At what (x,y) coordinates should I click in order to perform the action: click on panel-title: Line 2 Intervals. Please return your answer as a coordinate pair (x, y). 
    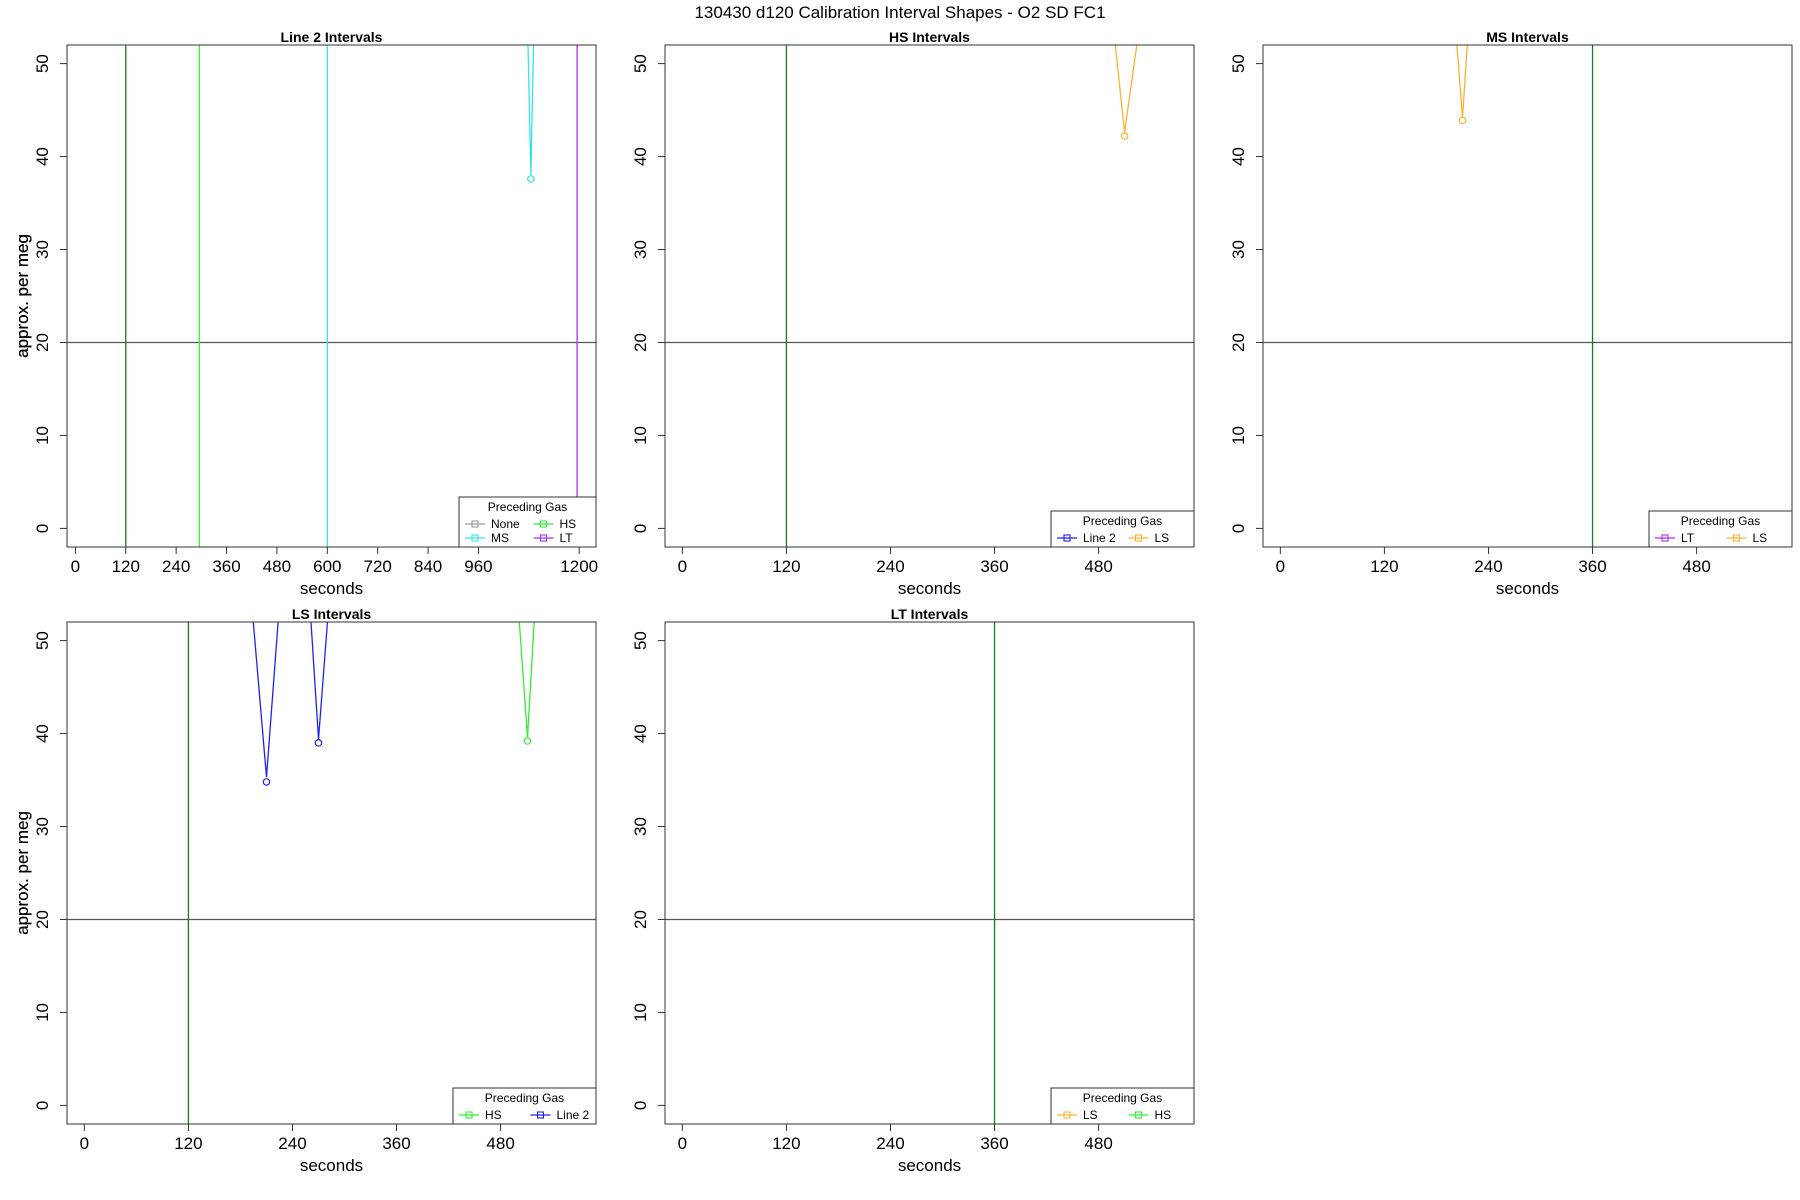
    Looking at the image, I should click on (332, 37).